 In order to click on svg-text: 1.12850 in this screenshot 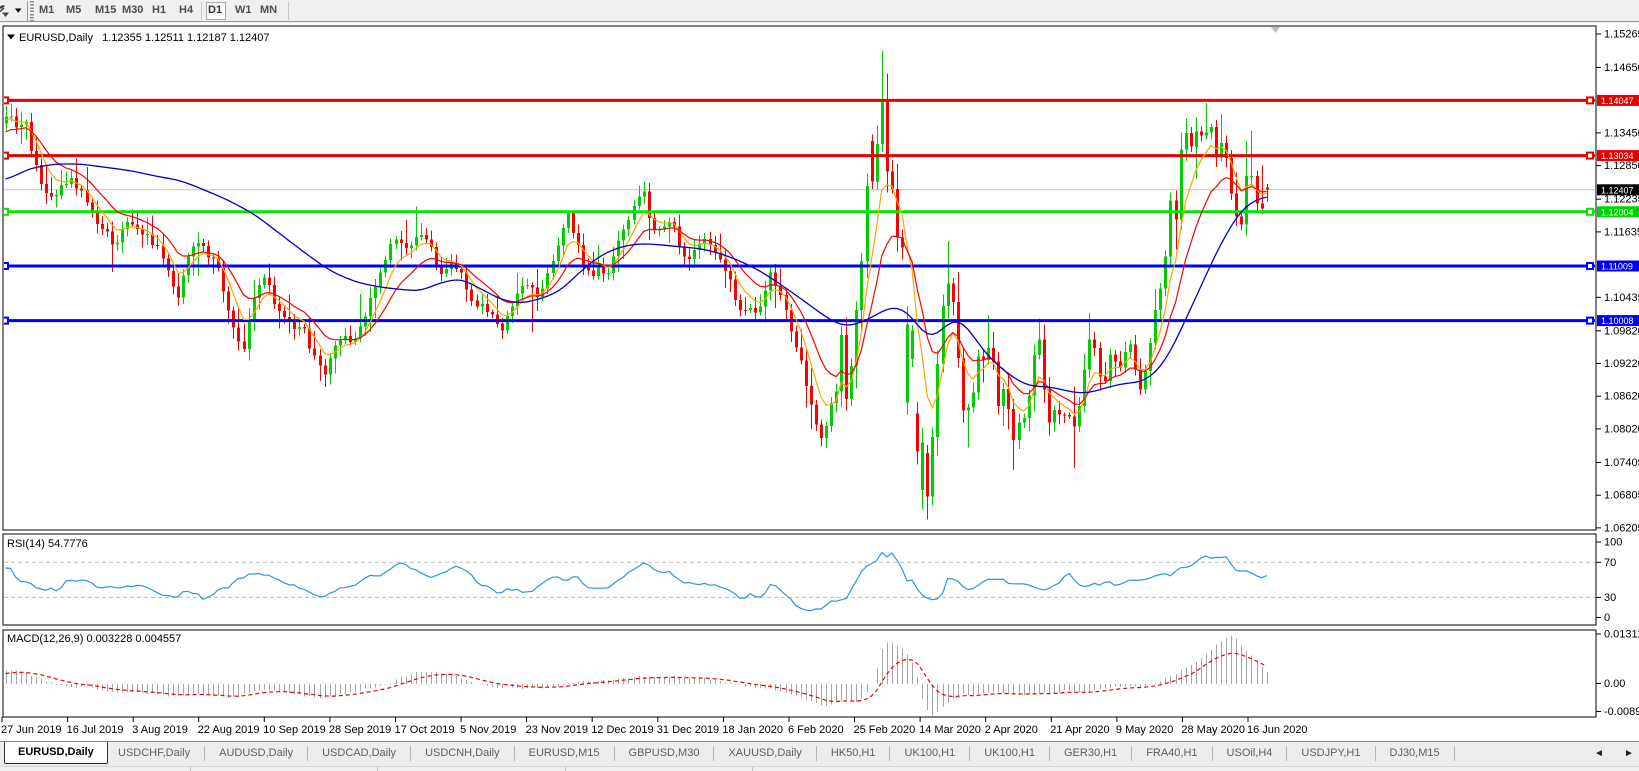, I will do `click(1621, 166)`.